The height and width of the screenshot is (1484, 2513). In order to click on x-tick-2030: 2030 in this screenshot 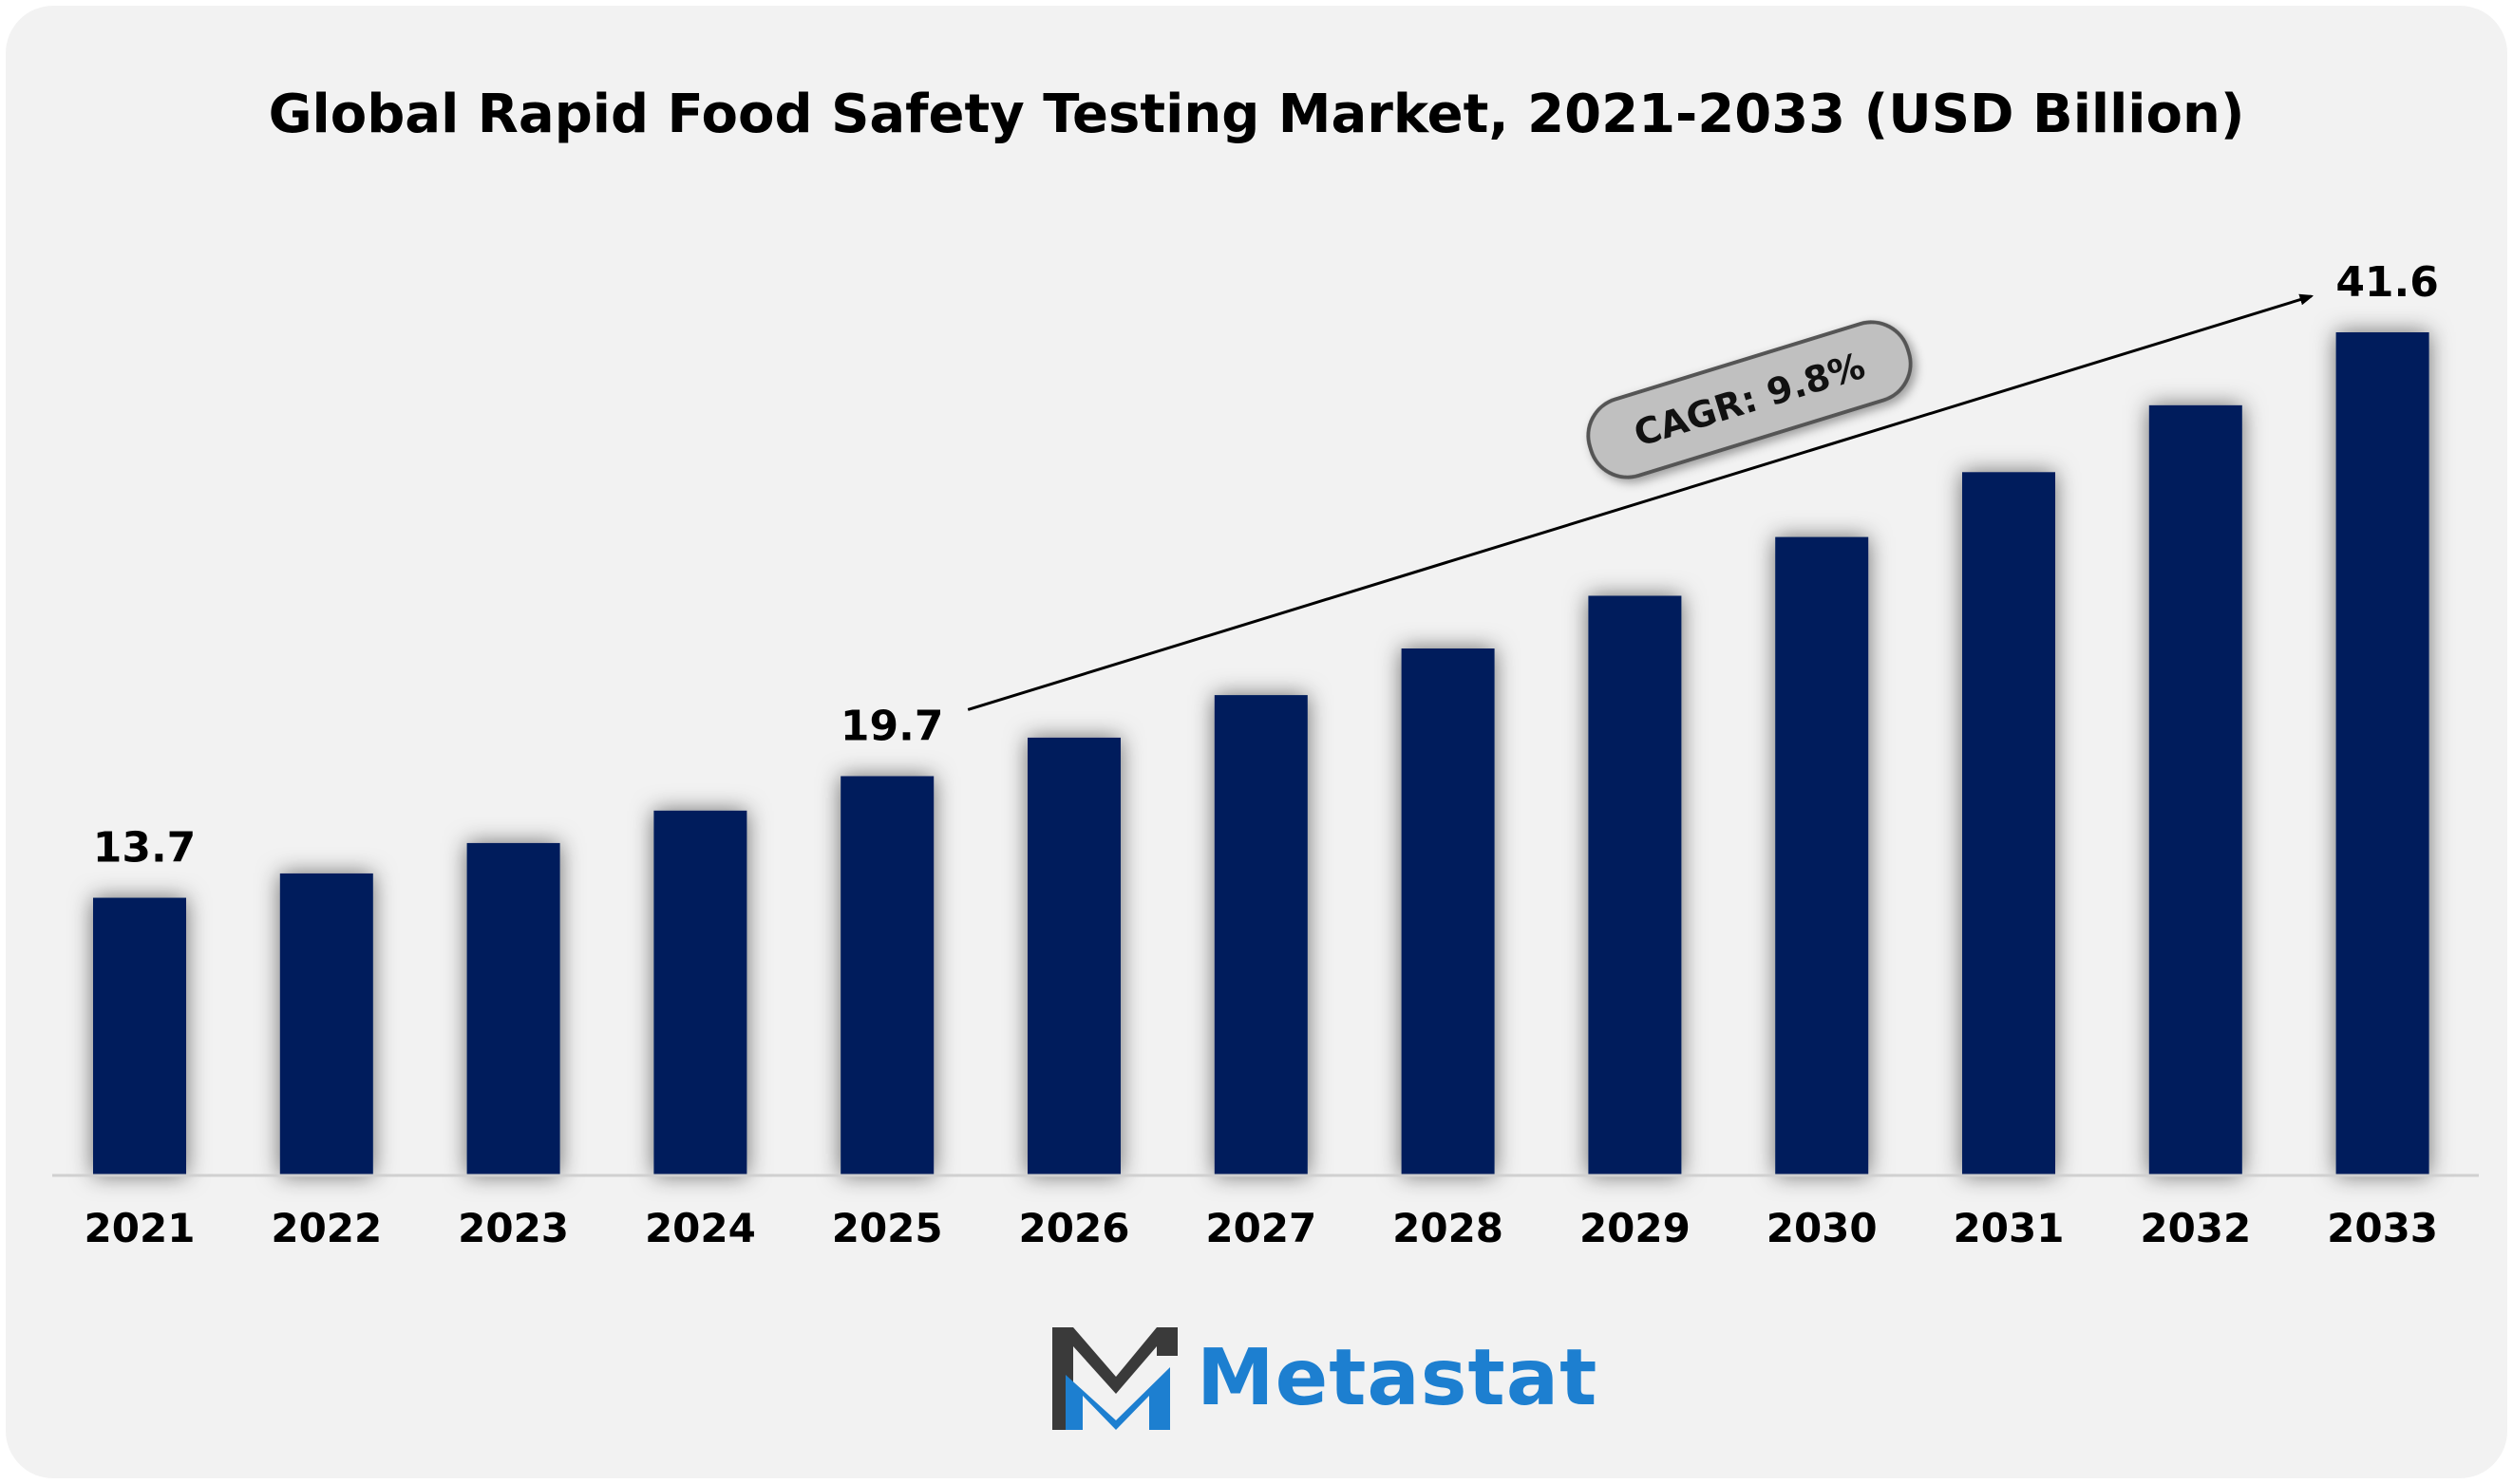, I will do `click(1823, 1228)`.